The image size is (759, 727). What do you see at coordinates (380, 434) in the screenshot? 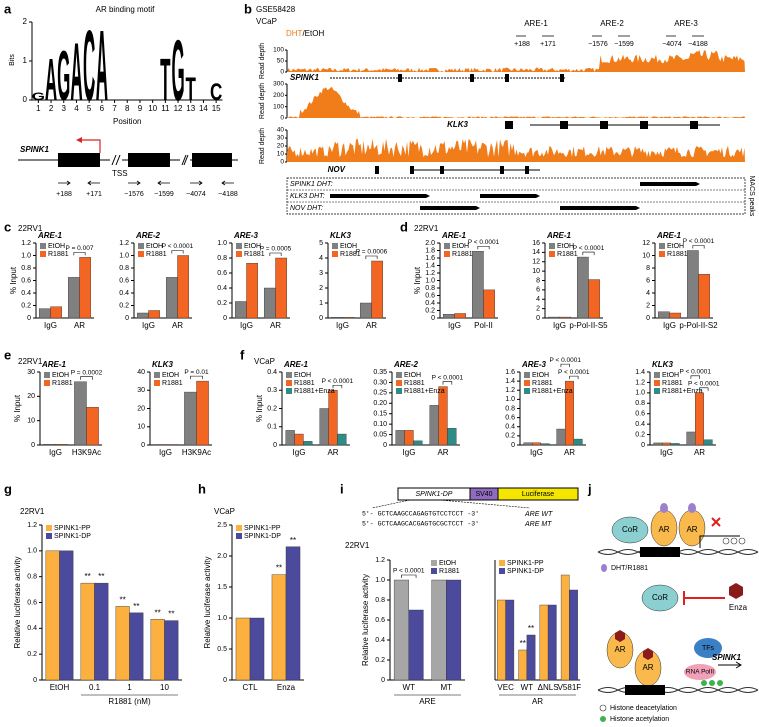
I see `y-tick-label: 0.05` at bounding box center [380, 434].